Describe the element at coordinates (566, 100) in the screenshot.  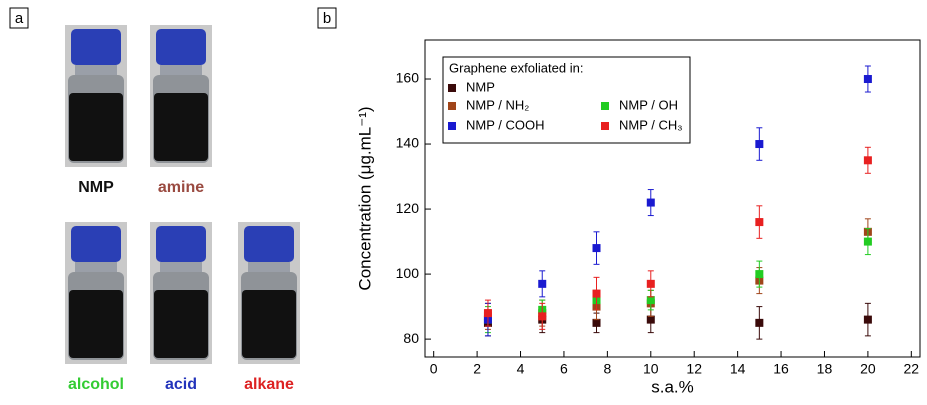
I see `legend-box` at that location.